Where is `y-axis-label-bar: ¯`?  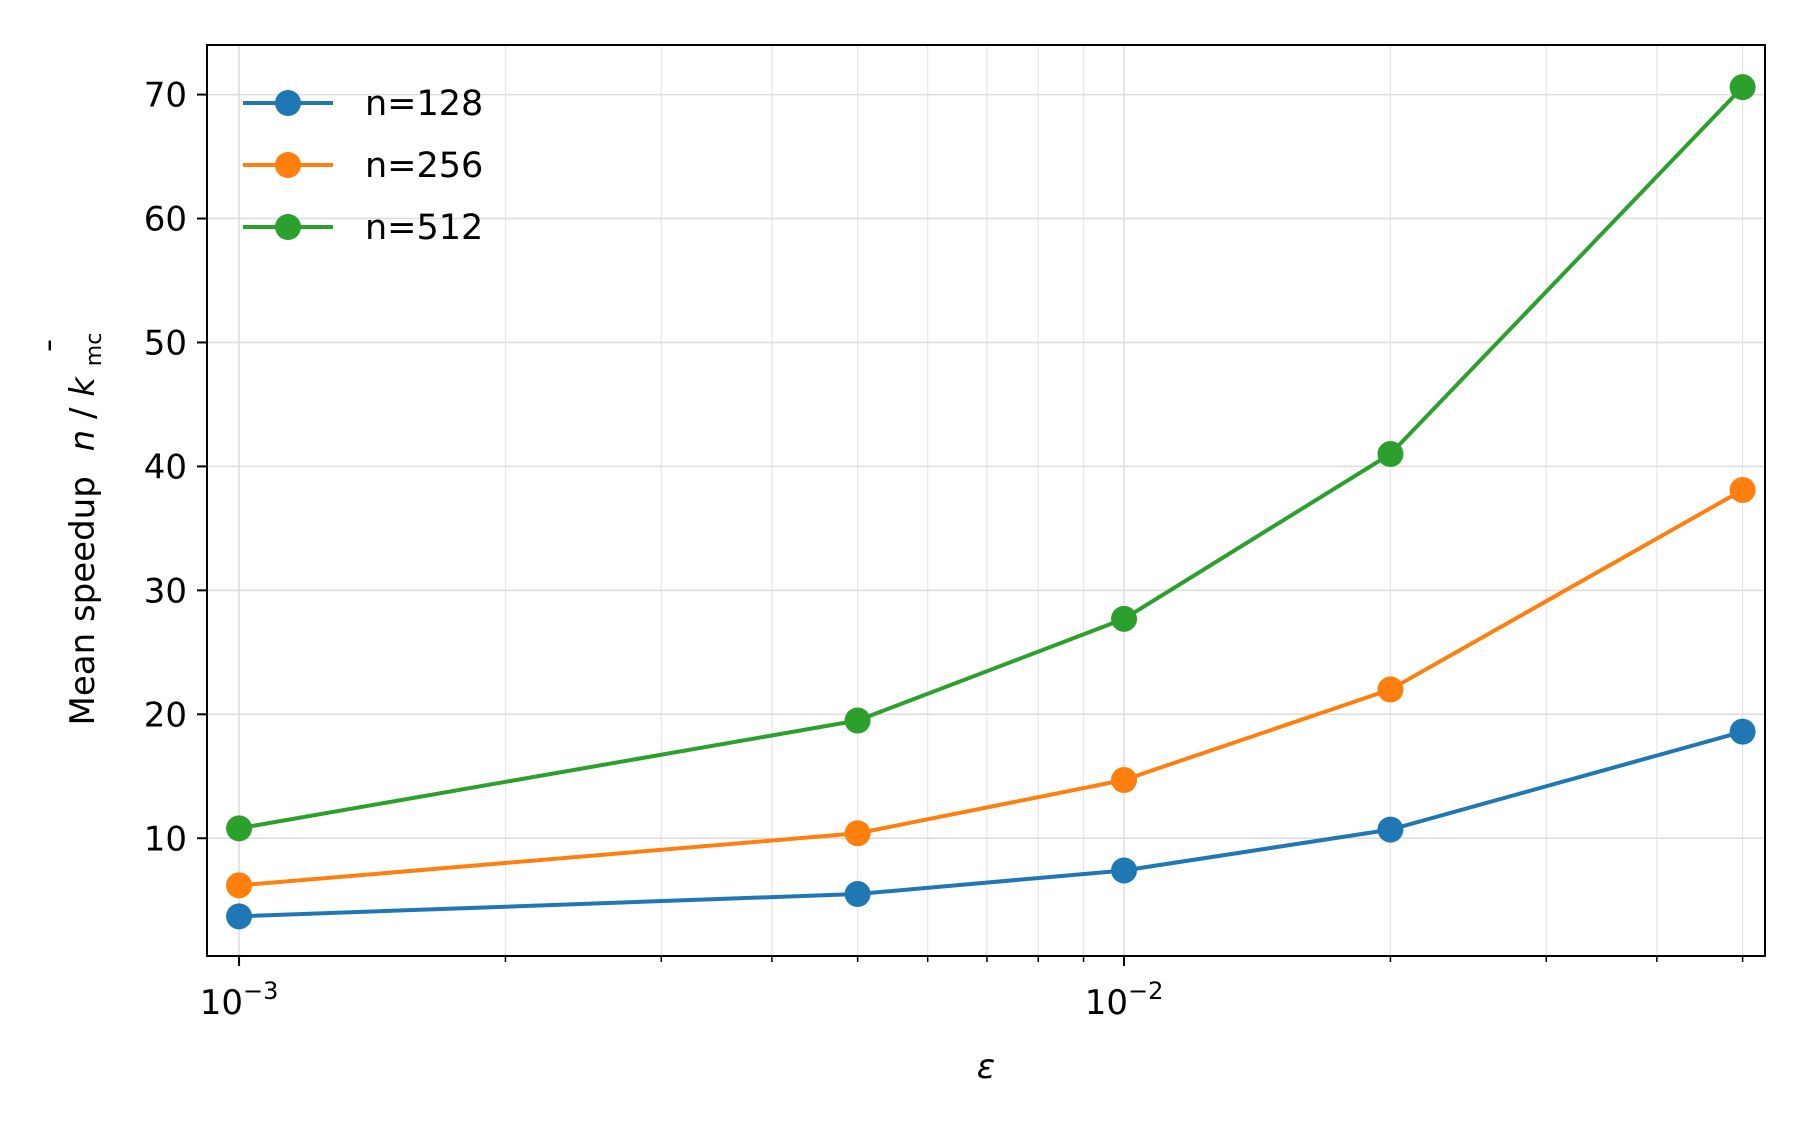
y-axis-label-bar: ¯ is located at coordinates (63, 345).